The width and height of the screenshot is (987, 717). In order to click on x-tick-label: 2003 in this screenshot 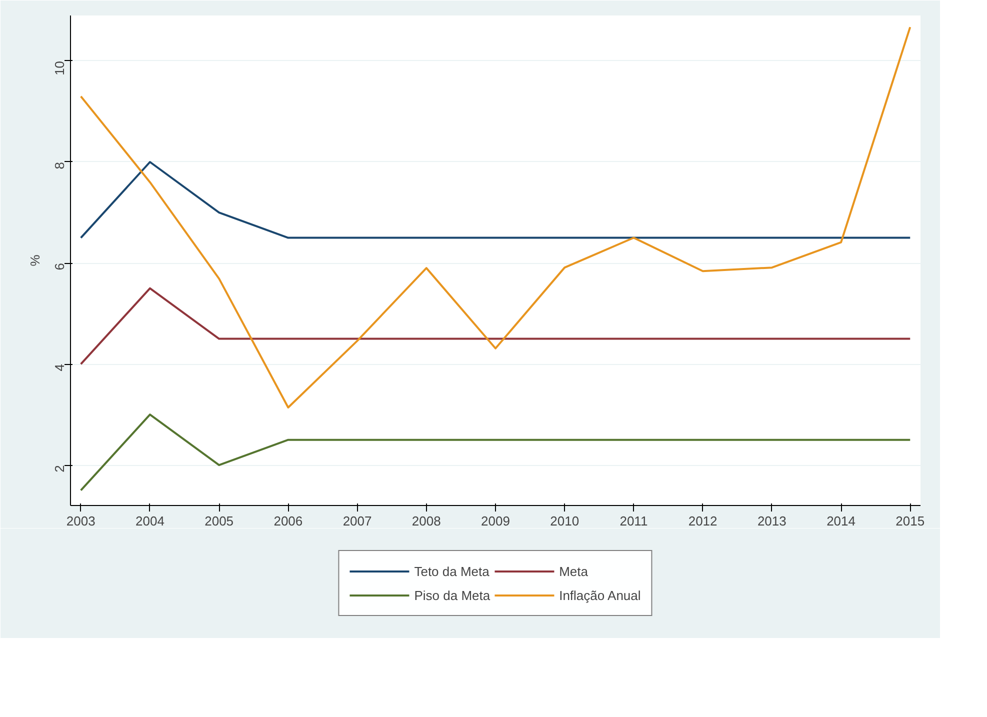, I will do `click(81, 521)`.